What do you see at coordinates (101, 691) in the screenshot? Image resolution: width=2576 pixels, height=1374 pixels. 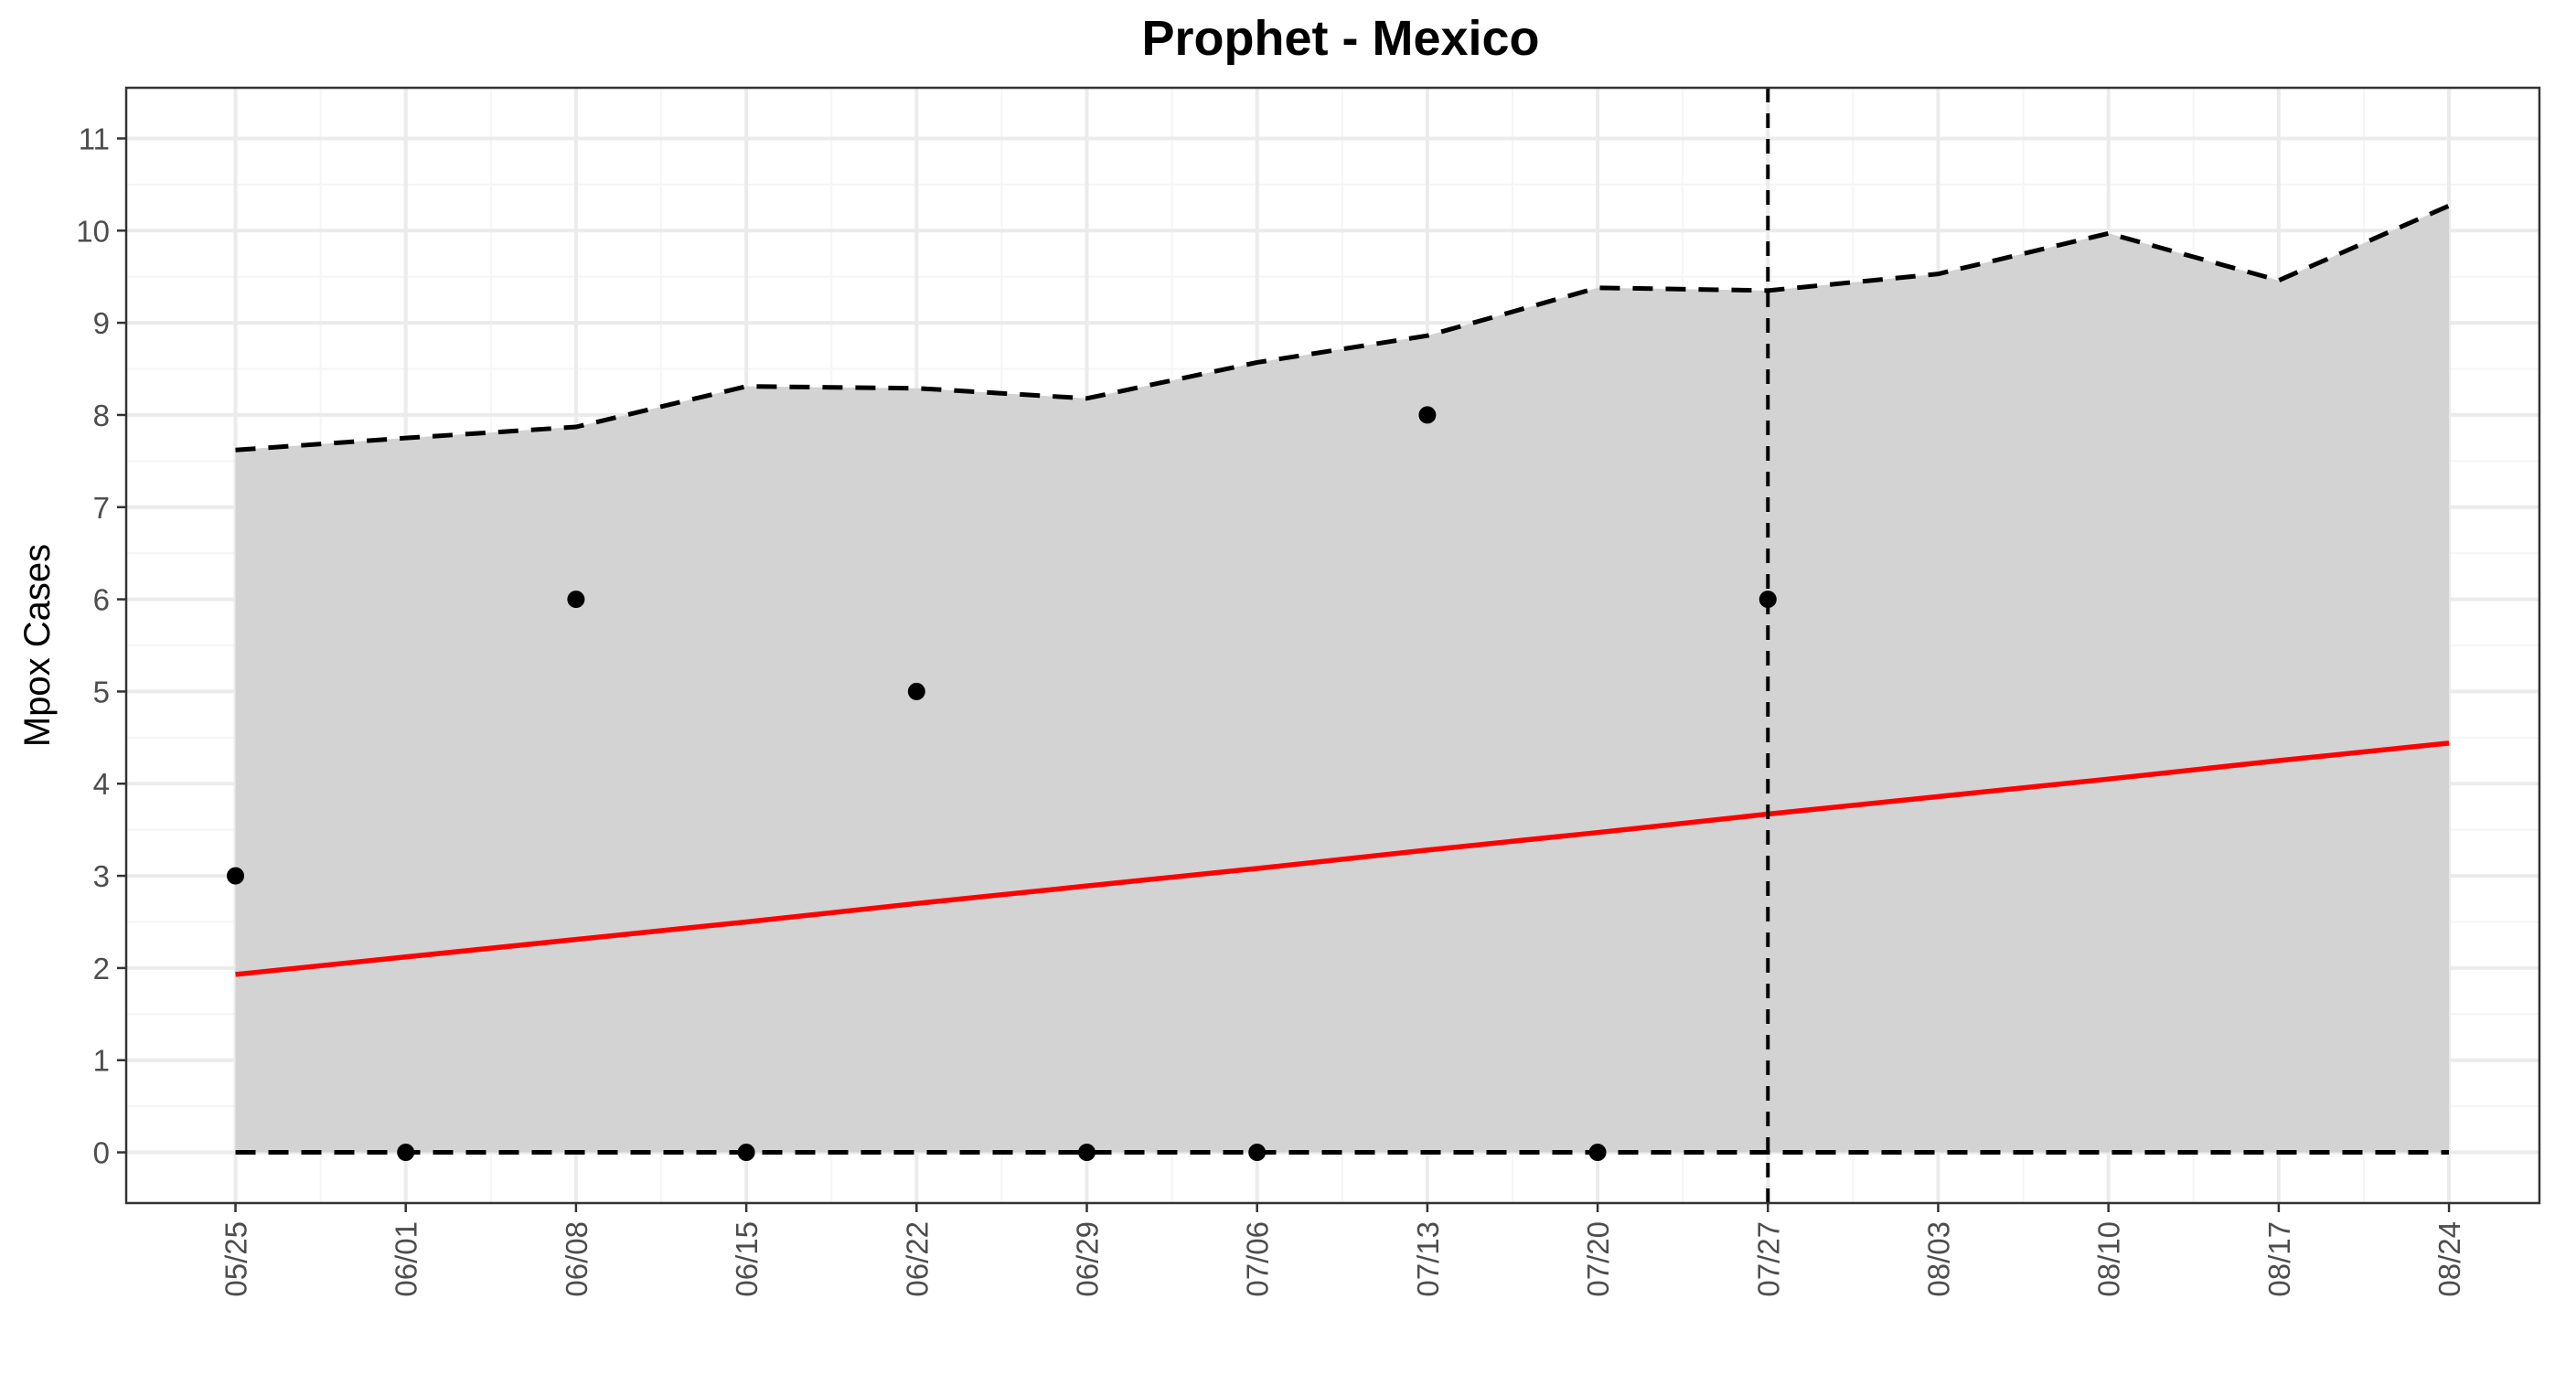 I see `y-tick-label: 5` at bounding box center [101, 691].